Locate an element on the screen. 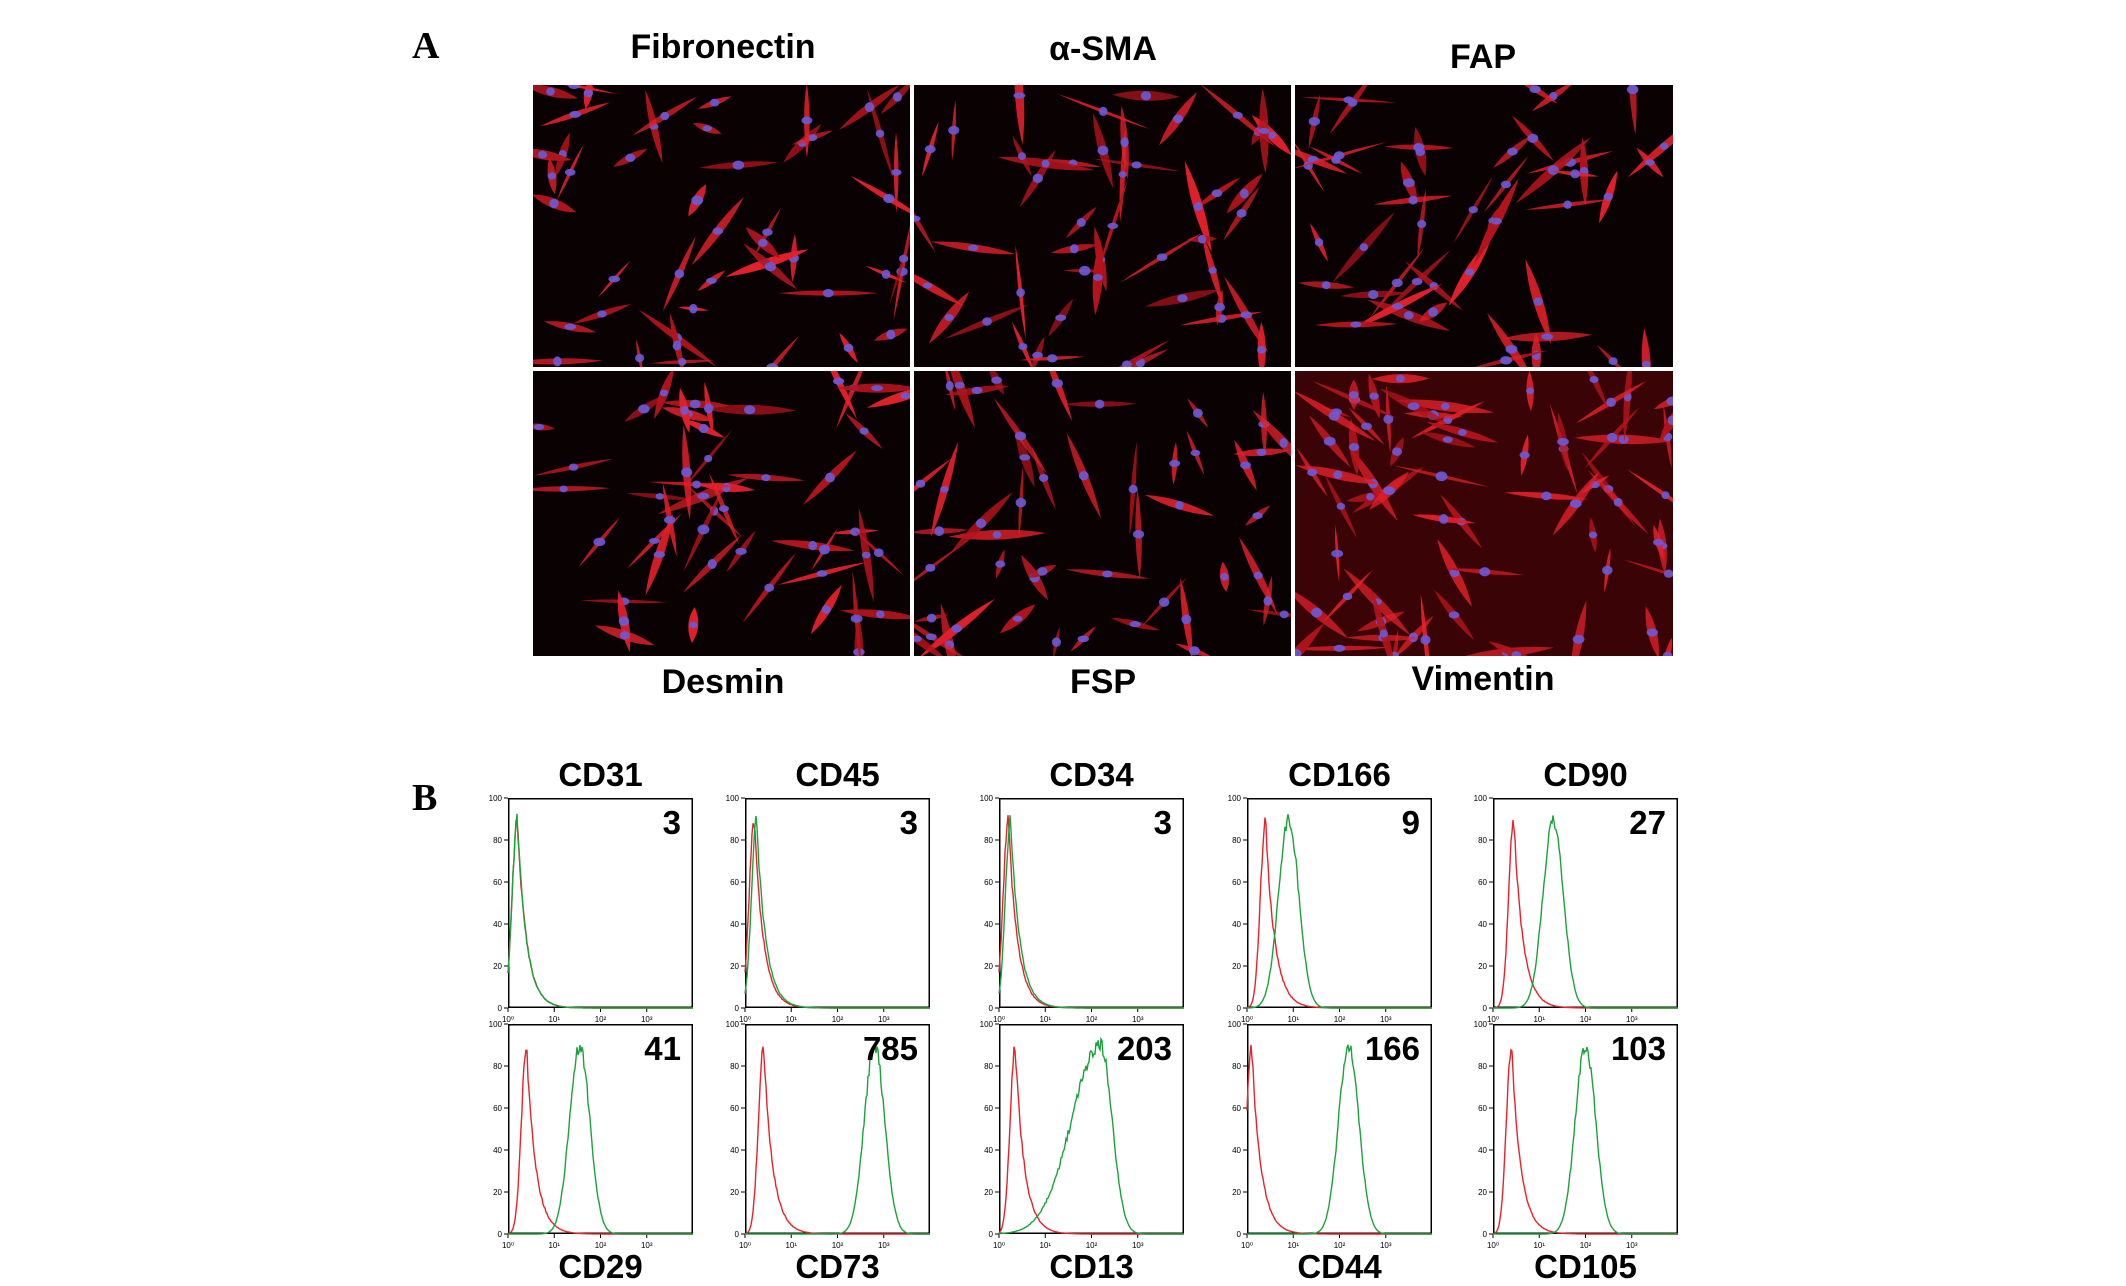  panel-b-letter: B is located at coordinates (425, 798).